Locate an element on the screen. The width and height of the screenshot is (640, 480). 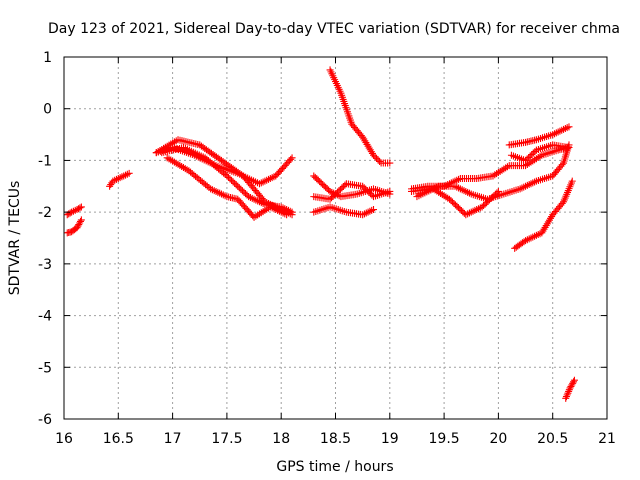
x-tick-label: 21 is located at coordinates (607, 439).